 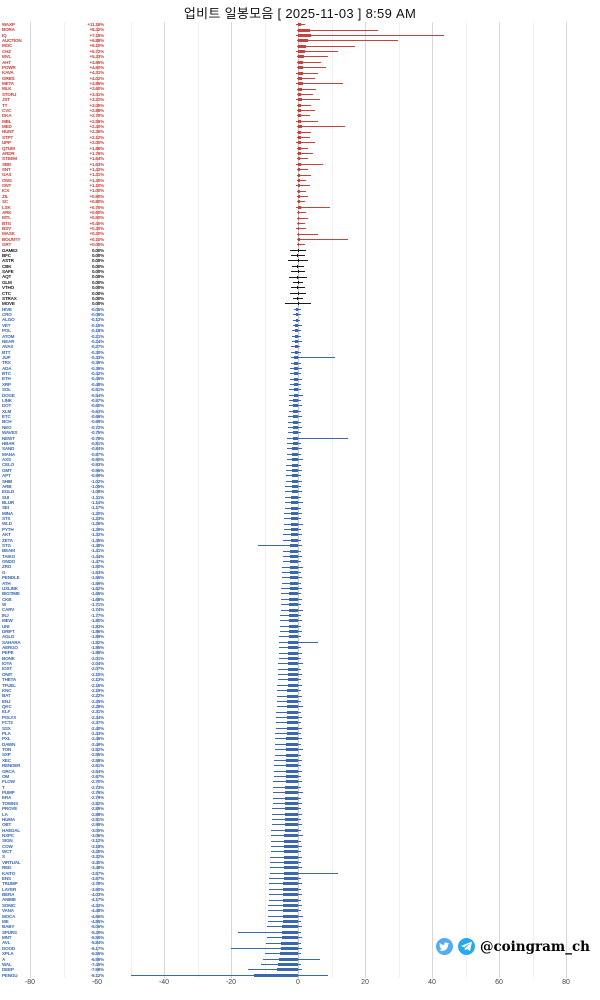 What do you see at coordinates (7, 690) in the screenshot?
I see `ticker-label: KNC` at bounding box center [7, 690].